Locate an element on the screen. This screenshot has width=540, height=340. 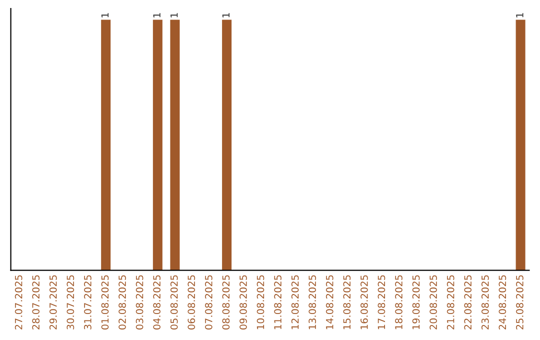
x-tick-label: 29.07.2025 is located at coordinates (53, 302).